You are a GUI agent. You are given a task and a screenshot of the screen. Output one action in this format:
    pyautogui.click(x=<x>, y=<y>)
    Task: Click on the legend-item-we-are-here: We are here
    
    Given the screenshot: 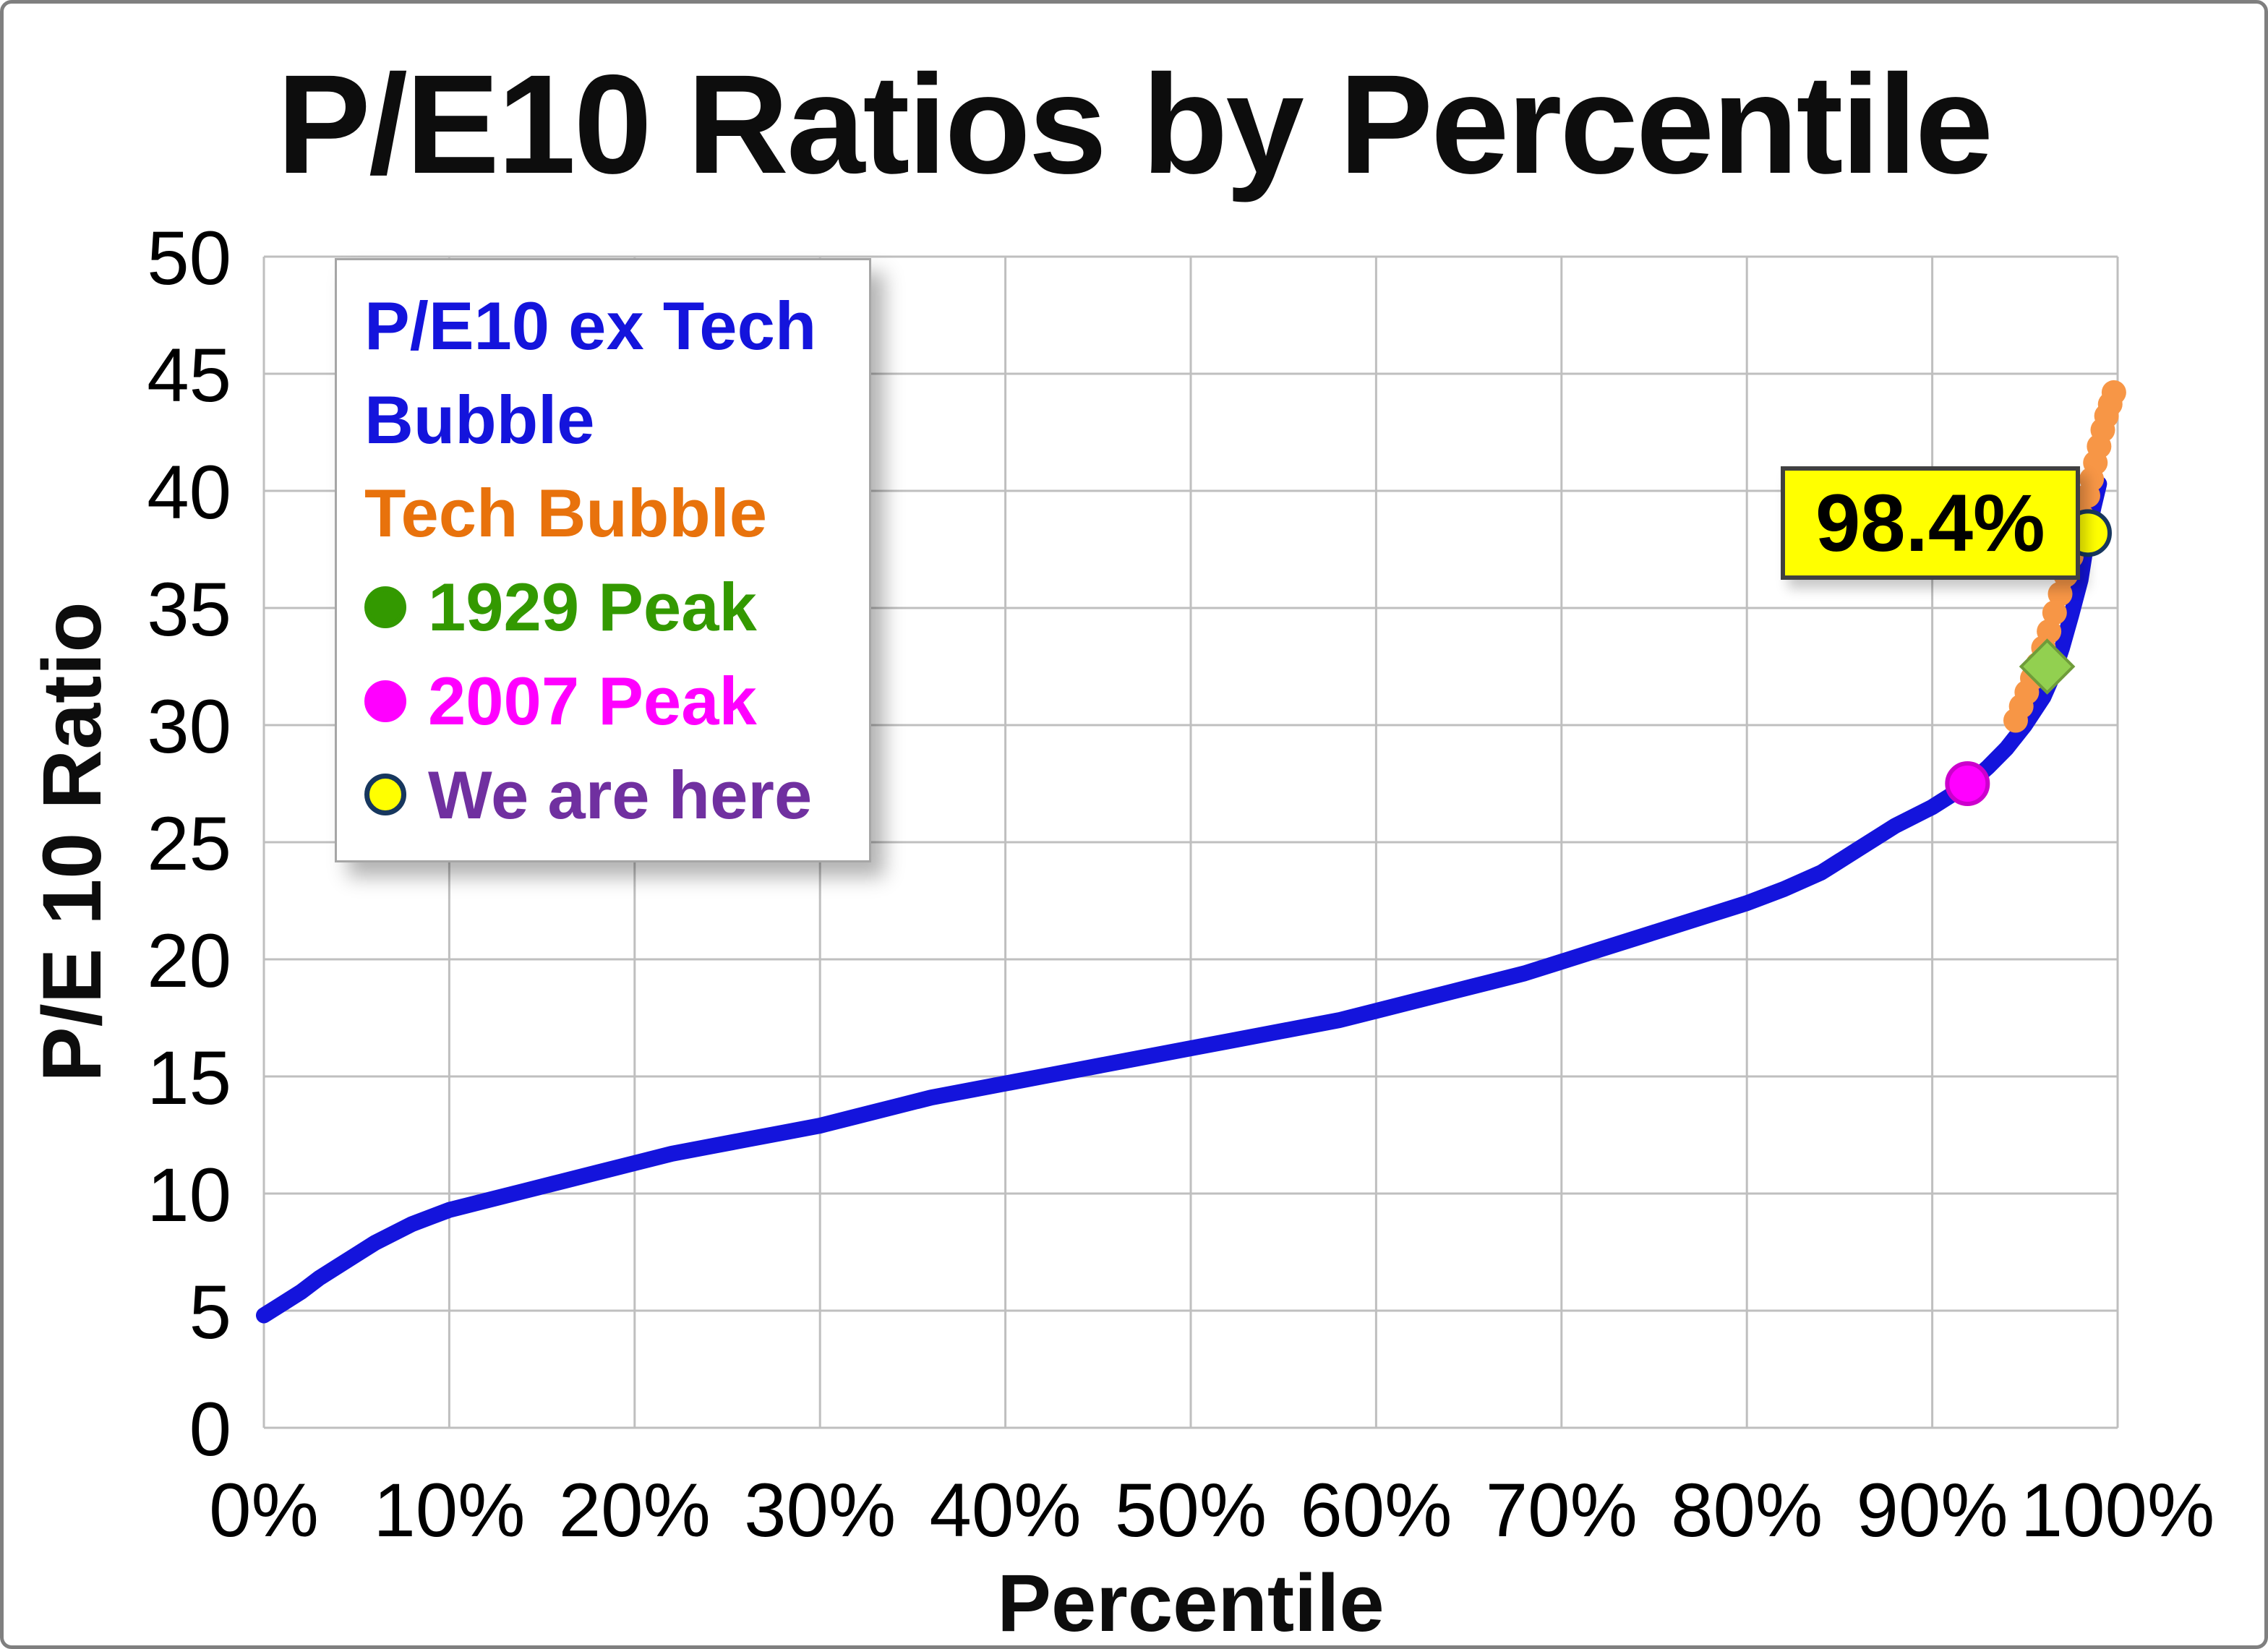 What is the action you would take?
    pyautogui.click(x=603, y=795)
    